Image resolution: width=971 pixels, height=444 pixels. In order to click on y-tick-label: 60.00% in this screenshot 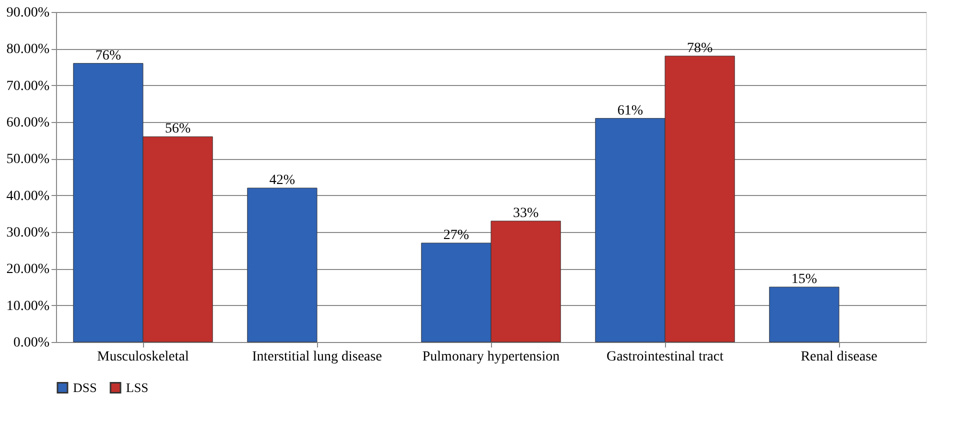, I will do `click(28, 123)`.